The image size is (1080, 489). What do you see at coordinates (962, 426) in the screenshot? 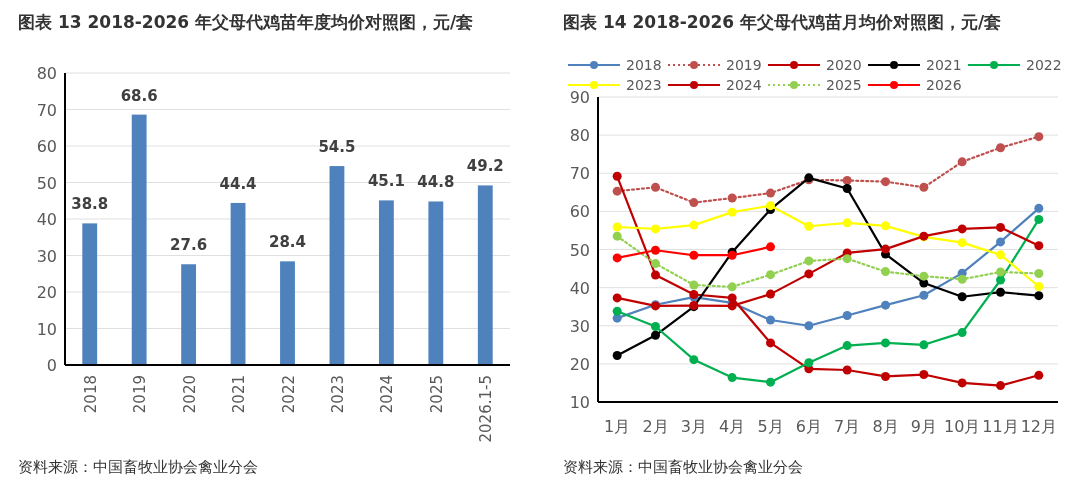
I see `x-tick-label: 10月` at bounding box center [962, 426].